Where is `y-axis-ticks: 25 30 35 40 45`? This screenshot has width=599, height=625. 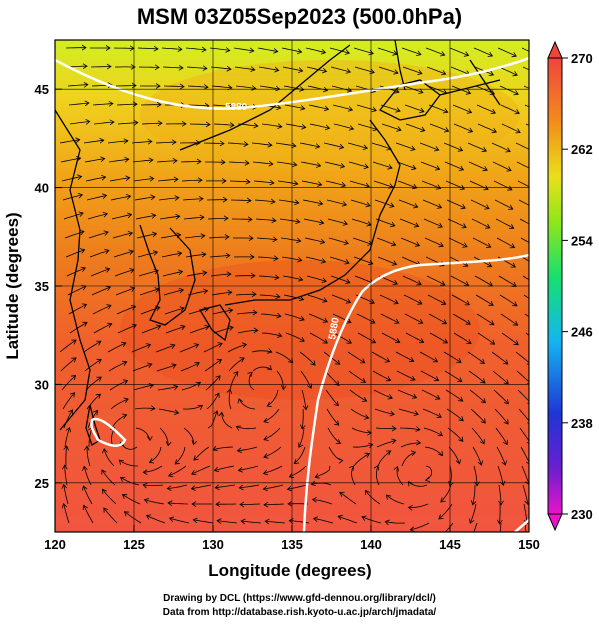
y-axis-ticks: 25 30 35 40 45 is located at coordinates (48, 286).